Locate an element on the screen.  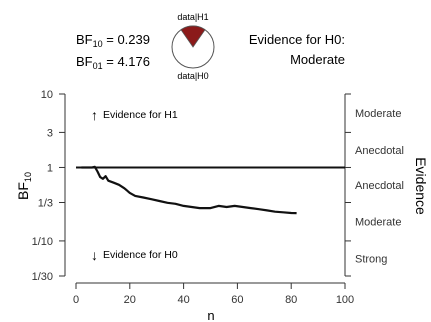
y-tick-label: 1/10 is located at coordinates (42, 242).